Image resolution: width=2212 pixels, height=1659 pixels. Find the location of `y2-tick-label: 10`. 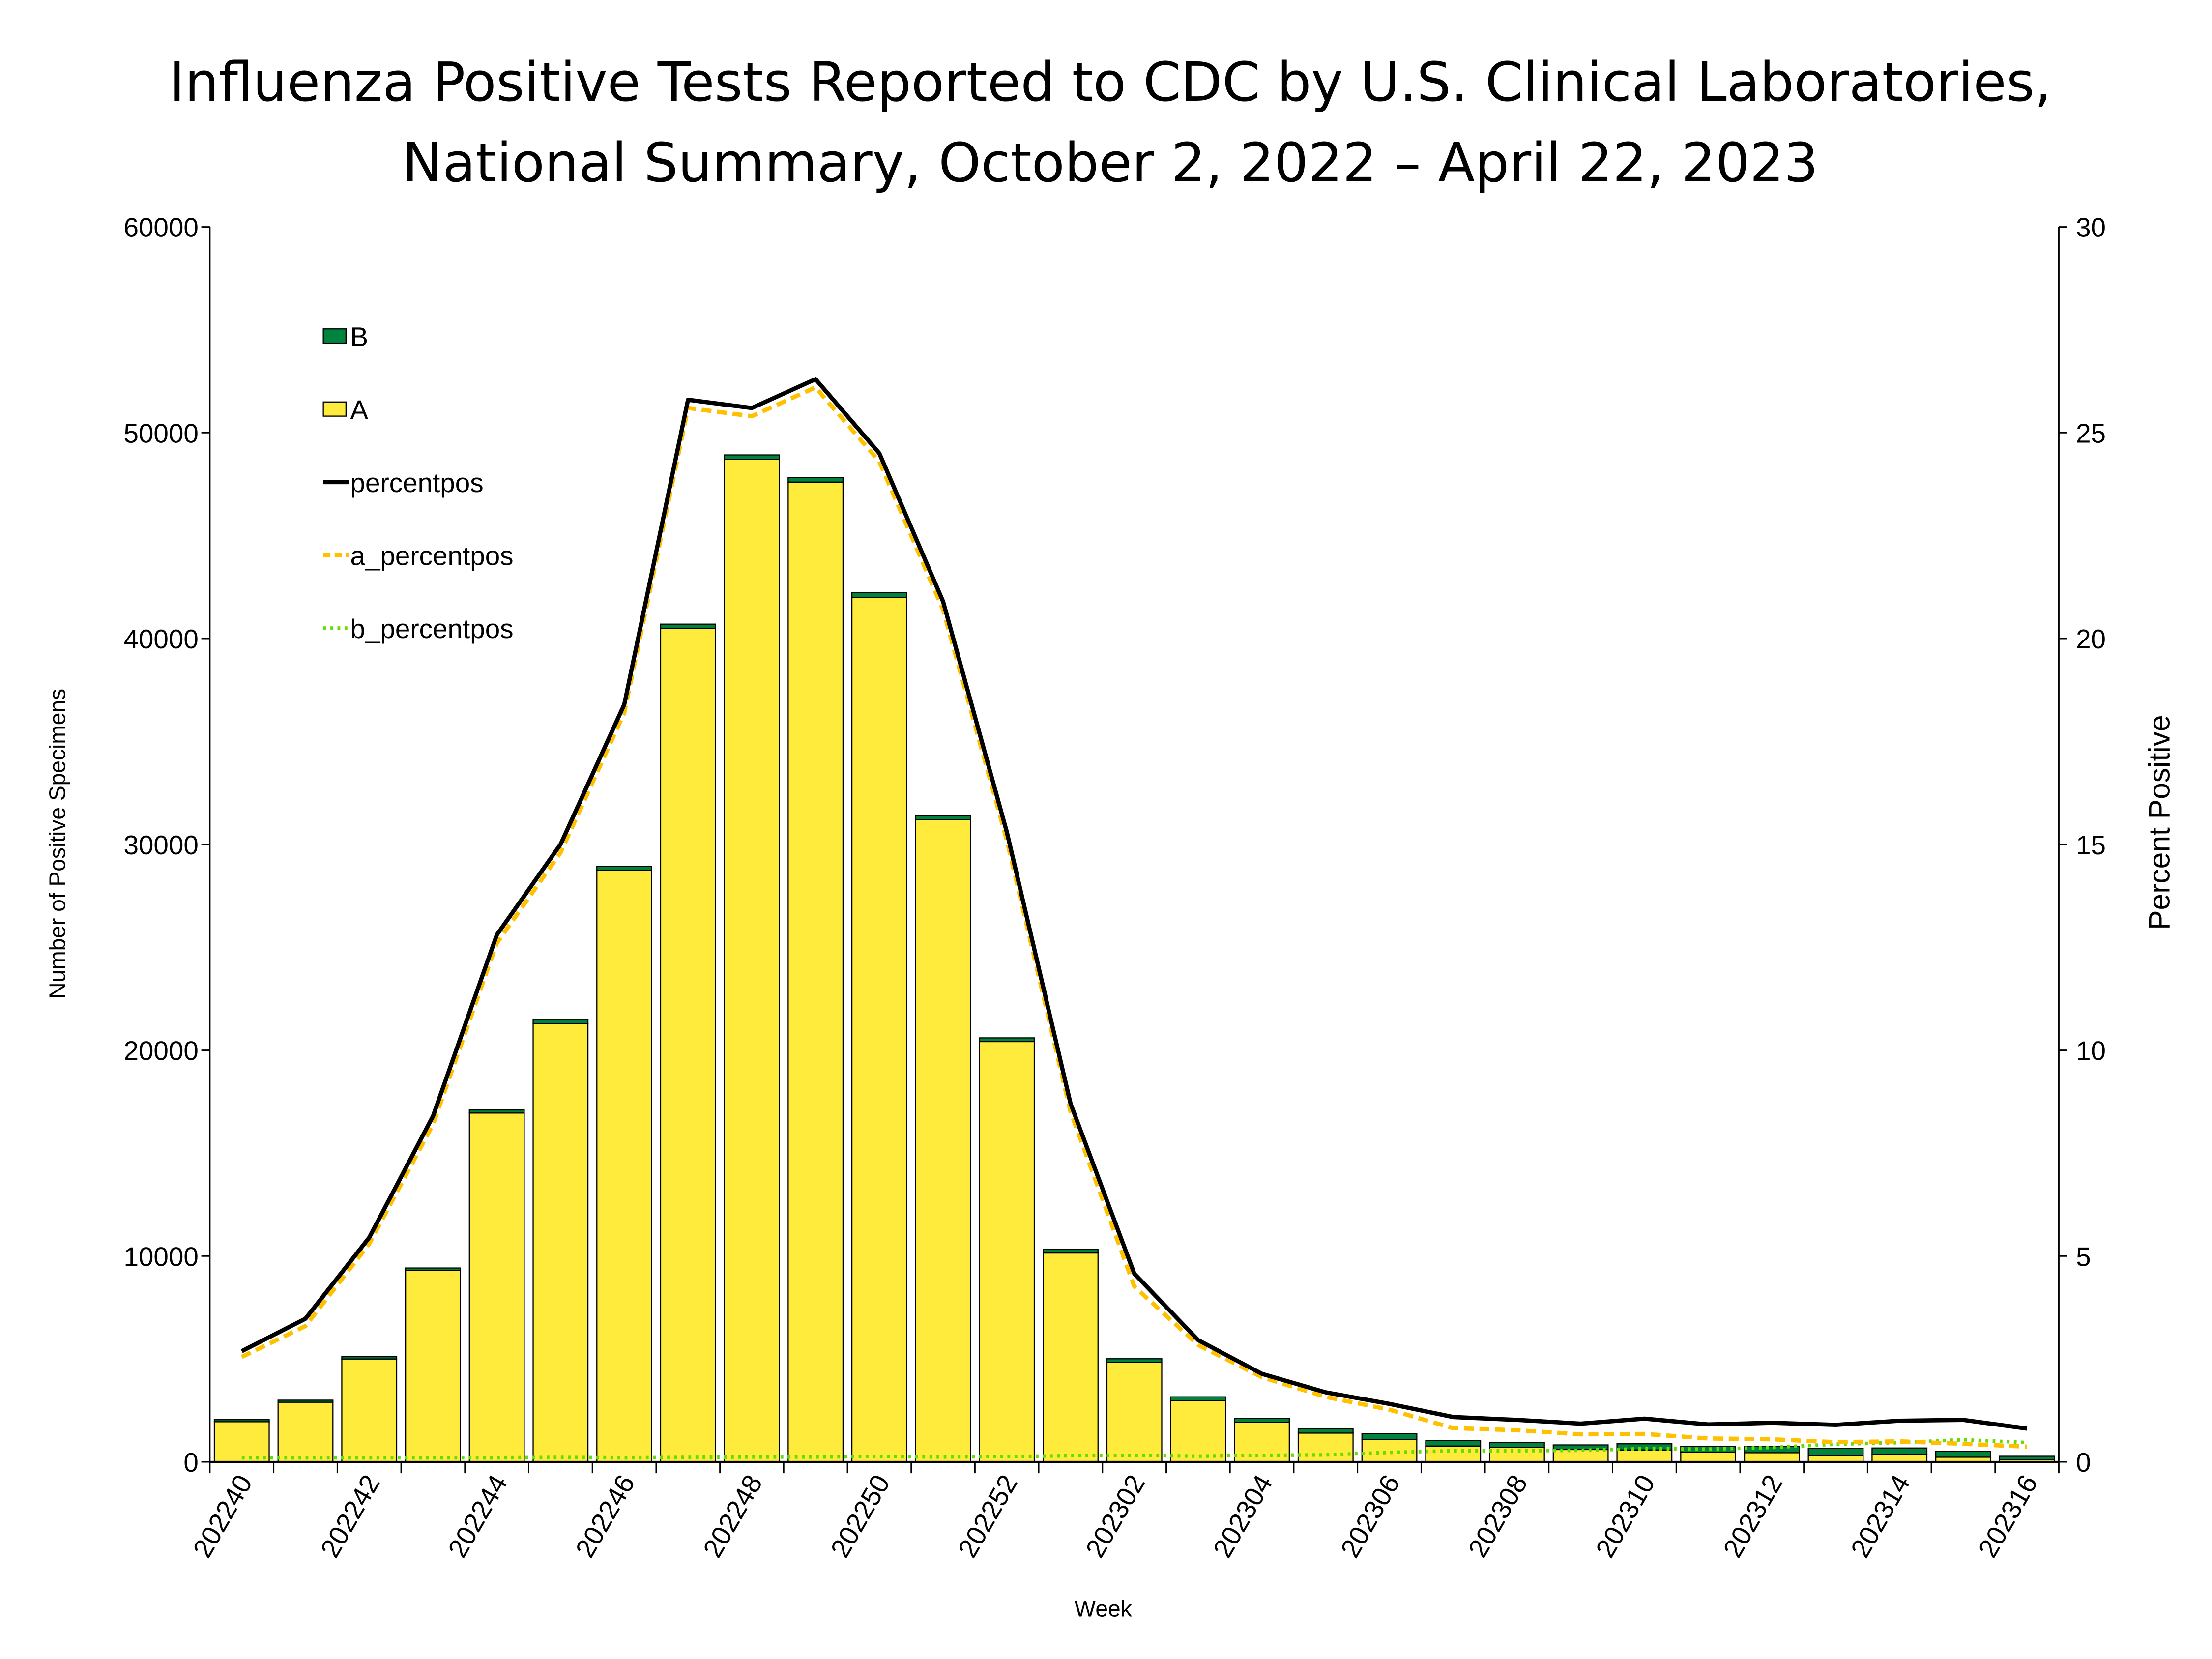

y2-tick-label: 10 is located at coordinates (2091, 1051).